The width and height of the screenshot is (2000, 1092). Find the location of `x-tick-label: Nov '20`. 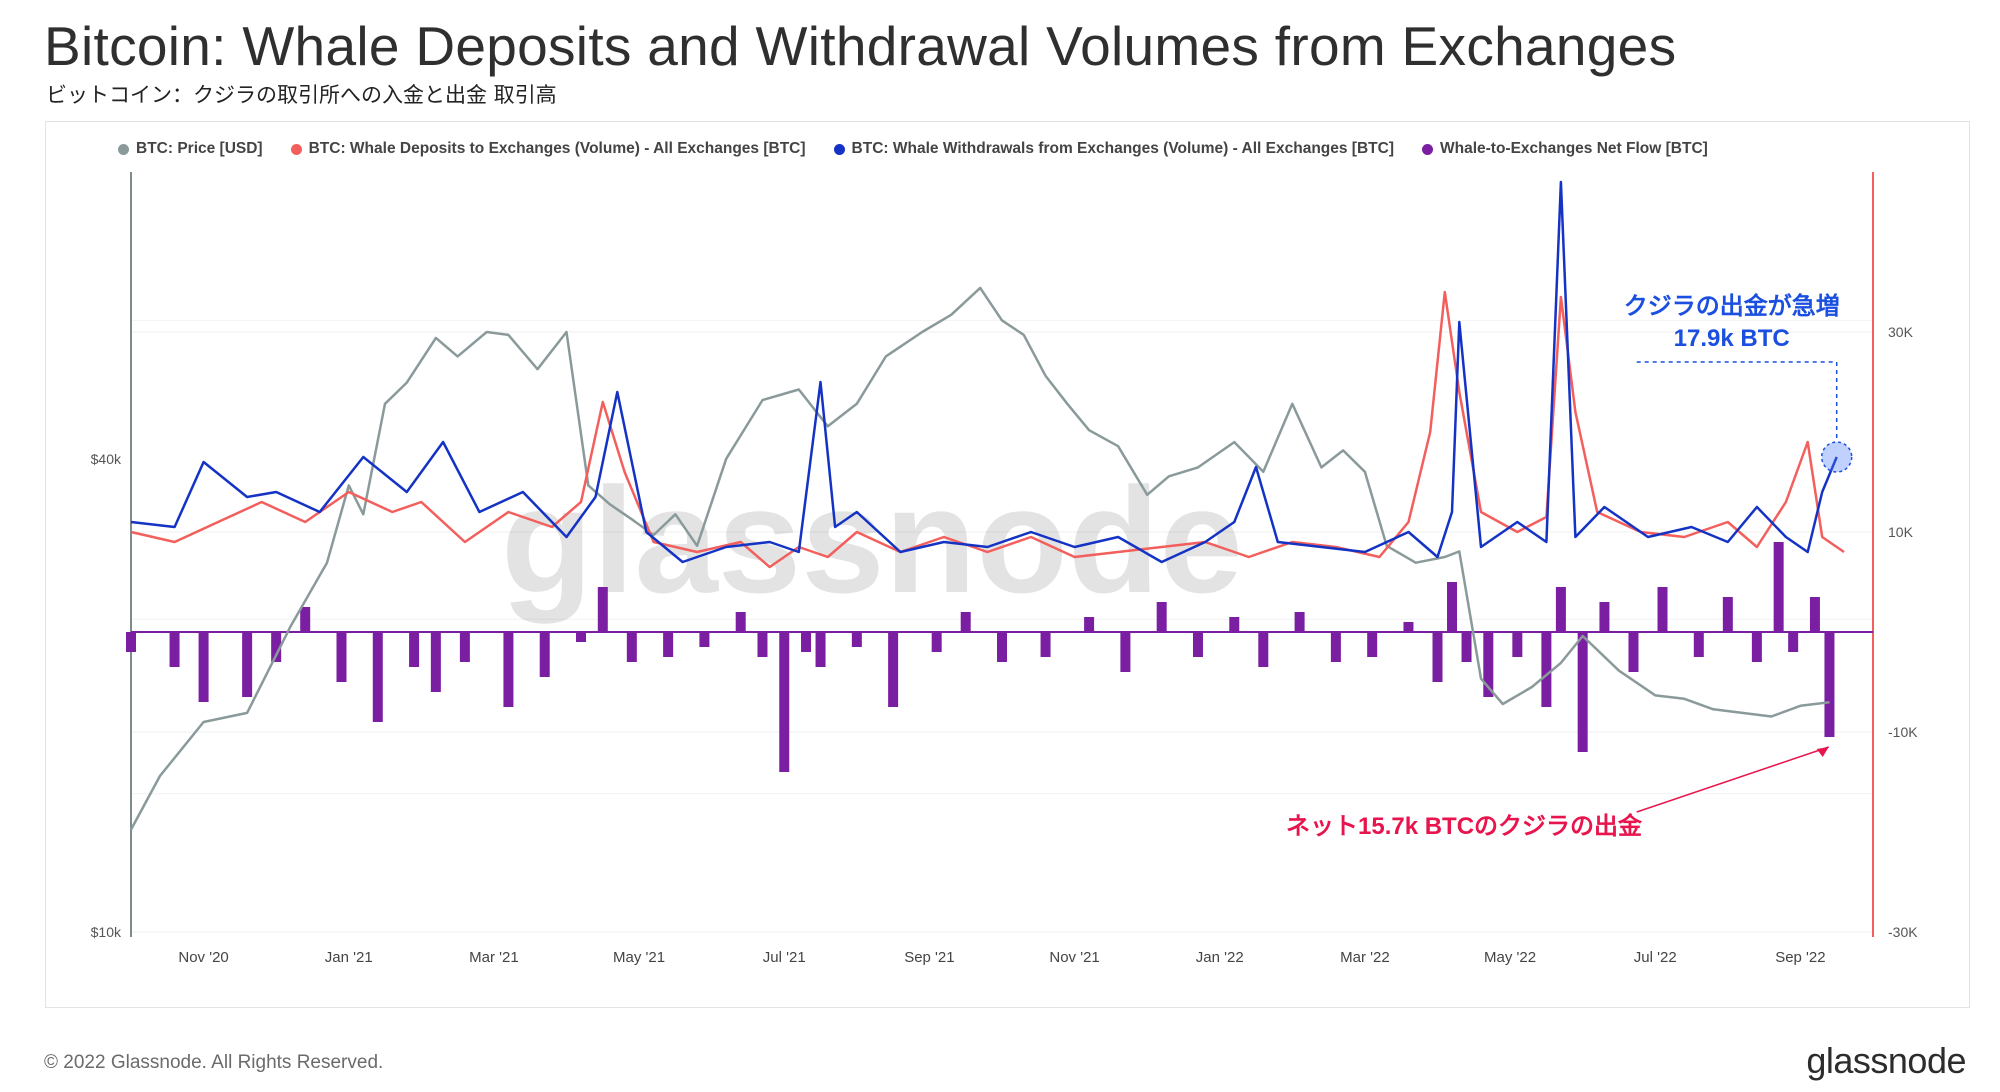

x-tick-label: Nov '20 is located at coordinates (203, 957).